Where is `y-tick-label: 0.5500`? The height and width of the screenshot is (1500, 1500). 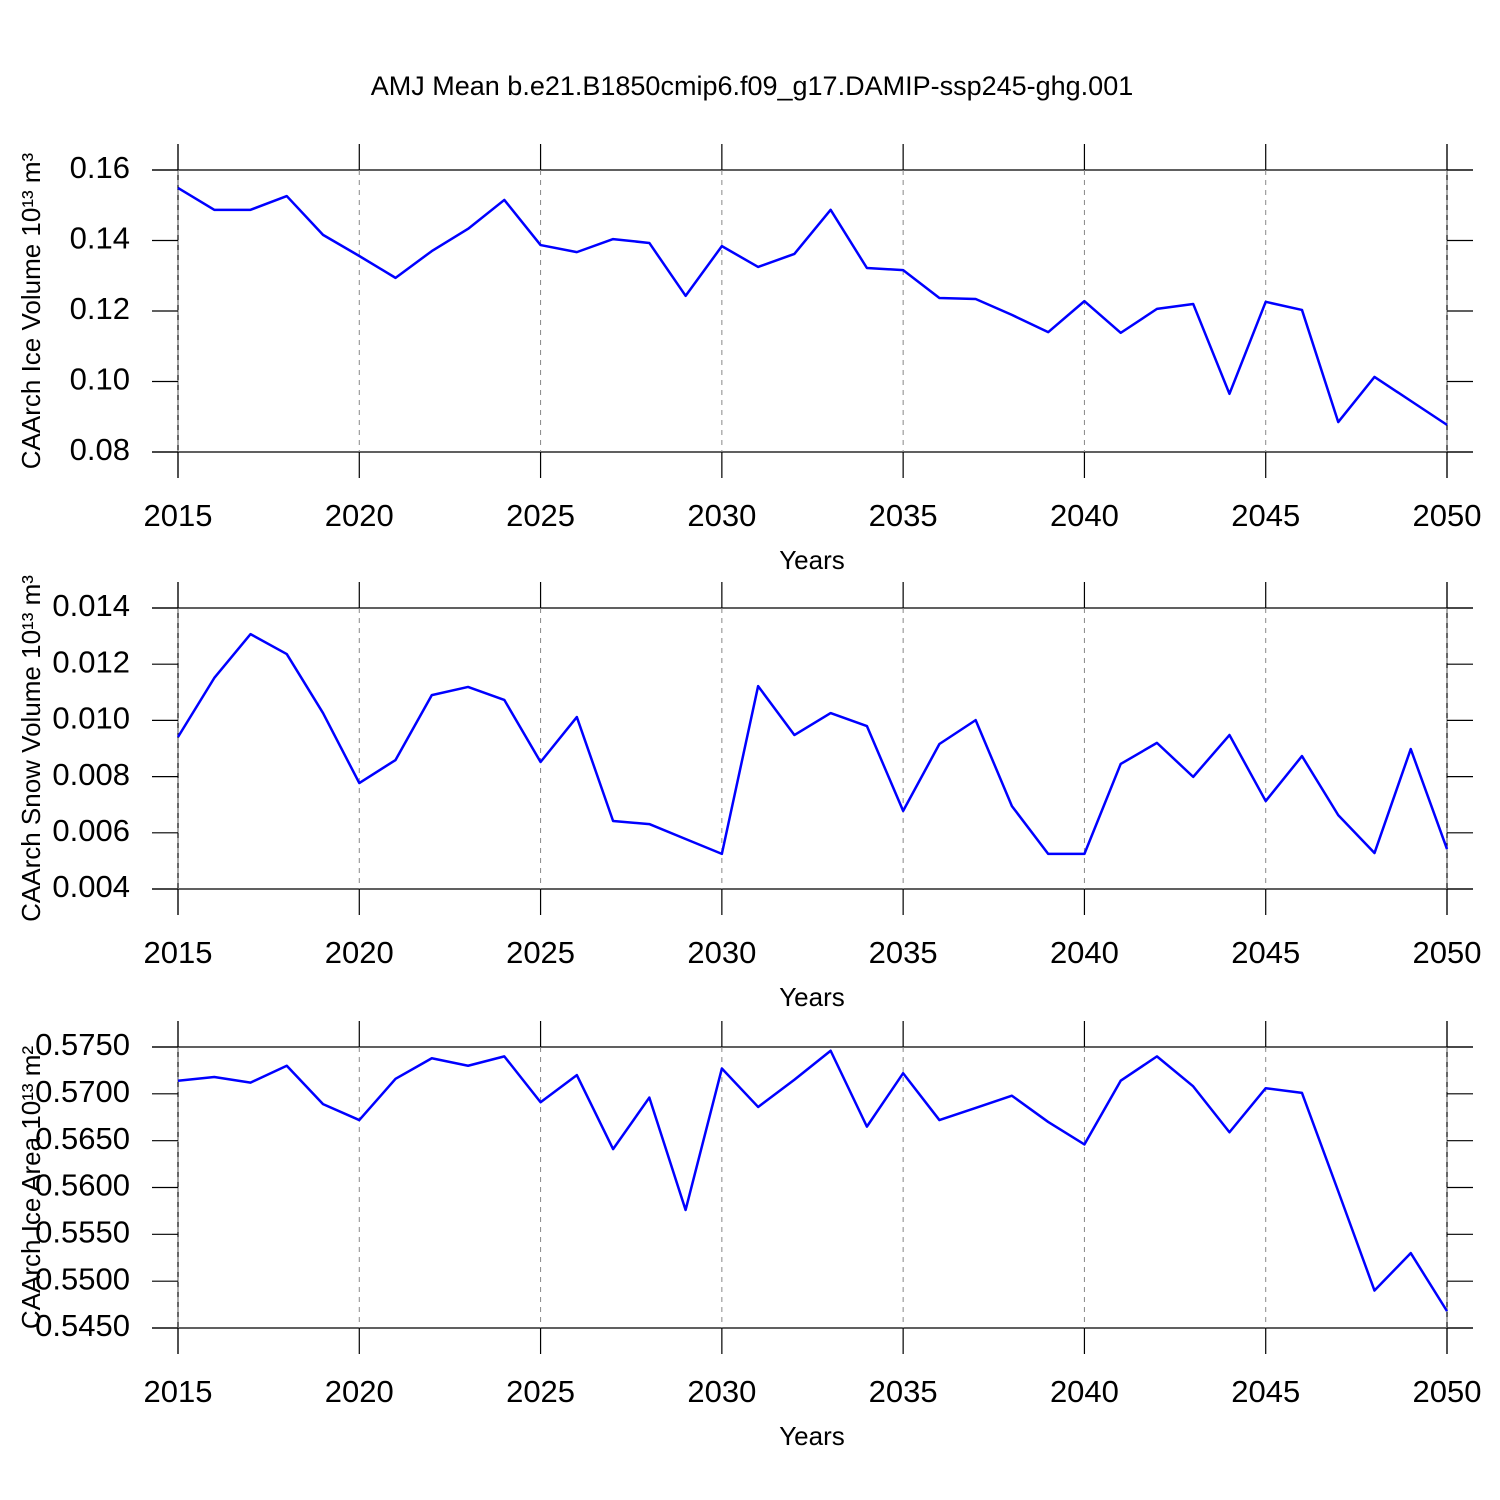 y-tick-label: 0.5500 is located at coordinates (82, 1278).